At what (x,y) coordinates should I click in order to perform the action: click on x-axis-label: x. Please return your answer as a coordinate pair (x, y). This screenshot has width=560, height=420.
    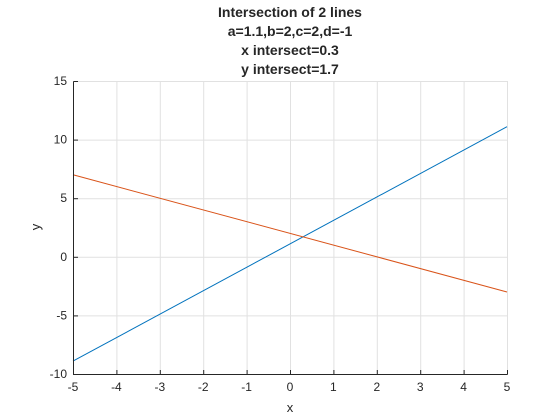
    Looking at the image, I should click on (290, 407).